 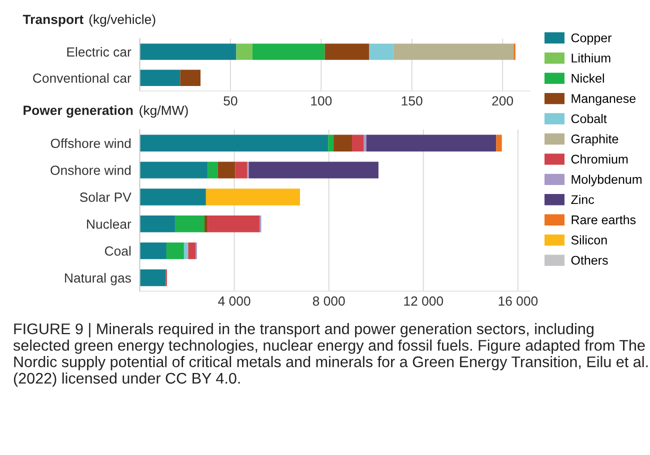 What do you see at coordinates (589, 260) in the screenshot?
I see `legend-label: Others` at bounding box center [589, 260].